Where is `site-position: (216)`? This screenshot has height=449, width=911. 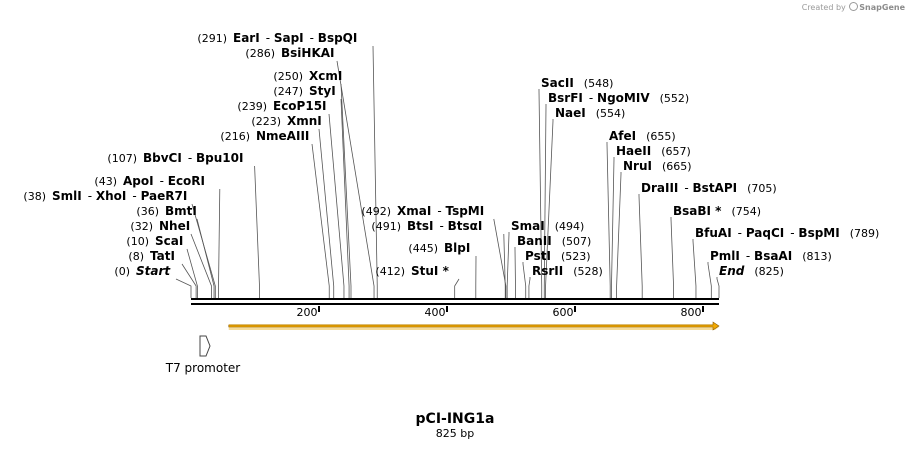
site-position: (216) is located at coordinates (235, 136).